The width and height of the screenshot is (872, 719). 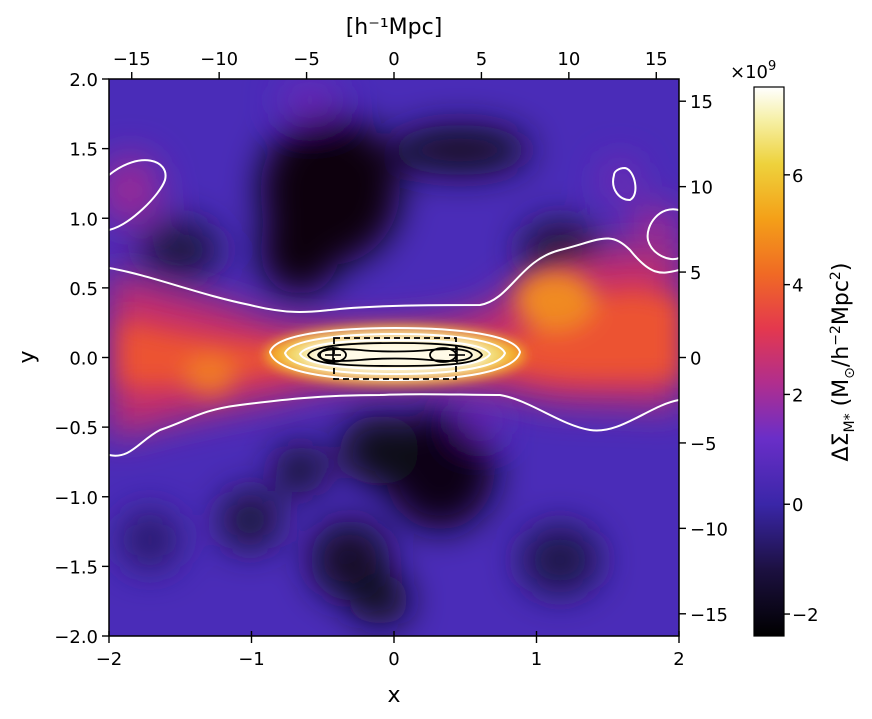 I want to click on y-tick-label: 0.5, so click(x=83, y=289).